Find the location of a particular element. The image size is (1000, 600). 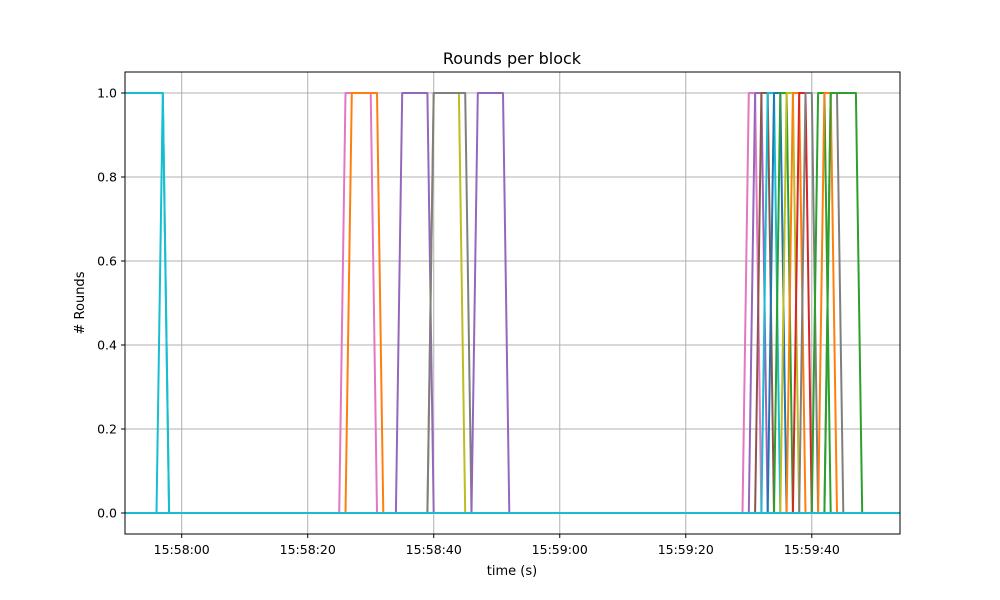

x-tick-label: 15:58:00 is located at coordinates (182, 549).